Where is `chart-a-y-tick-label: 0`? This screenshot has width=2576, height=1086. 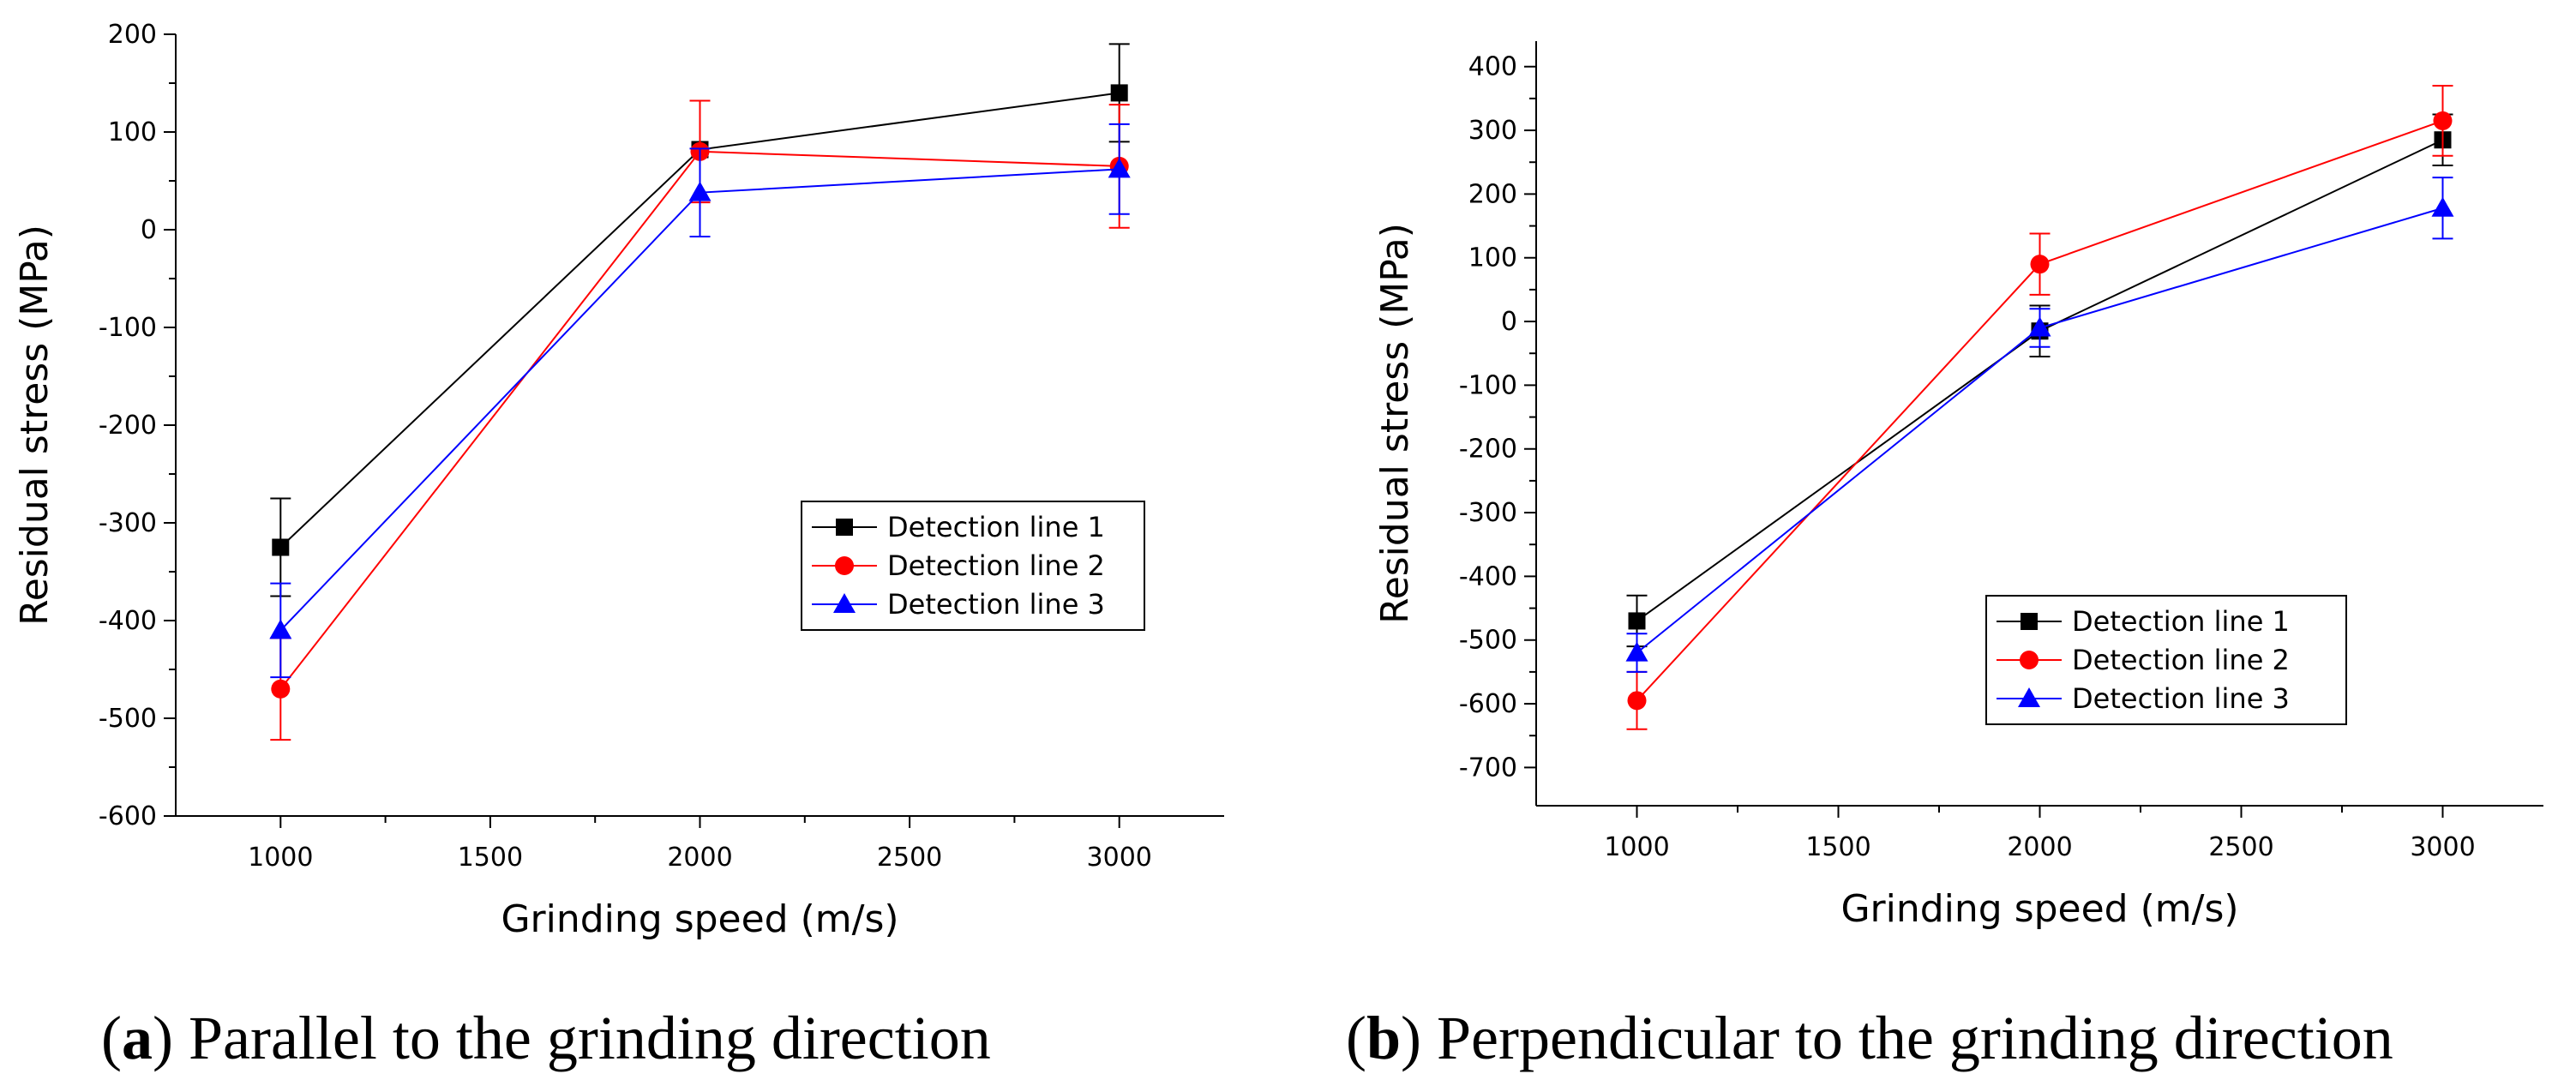 chart-a-y-tick-label: 0 is located at coordinates (149, 230).